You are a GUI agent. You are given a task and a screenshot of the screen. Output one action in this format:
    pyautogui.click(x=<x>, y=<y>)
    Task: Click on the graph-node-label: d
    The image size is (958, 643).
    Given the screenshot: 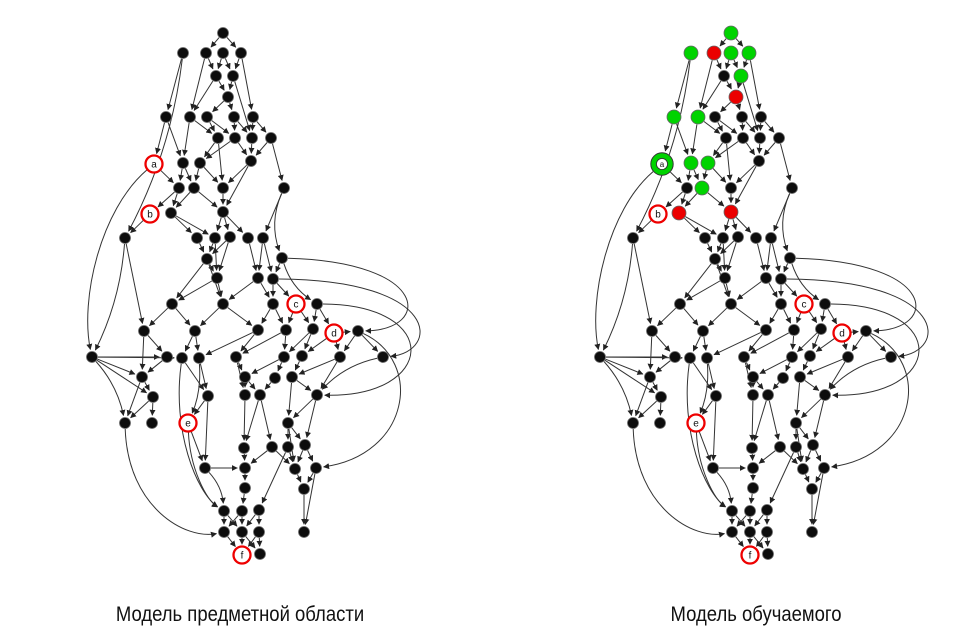 What is the action you would take?
    pyautogui.click(x=842, y=333)
    